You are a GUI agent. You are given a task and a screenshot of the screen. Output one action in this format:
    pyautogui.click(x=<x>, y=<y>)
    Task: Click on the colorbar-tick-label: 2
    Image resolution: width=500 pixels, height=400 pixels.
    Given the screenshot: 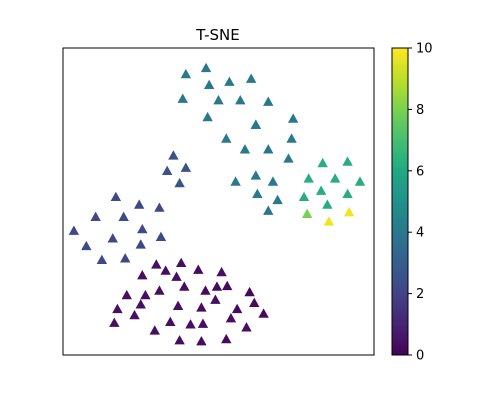 What is the action you would take?
    pyautogui.click(x=420, y=294)
    